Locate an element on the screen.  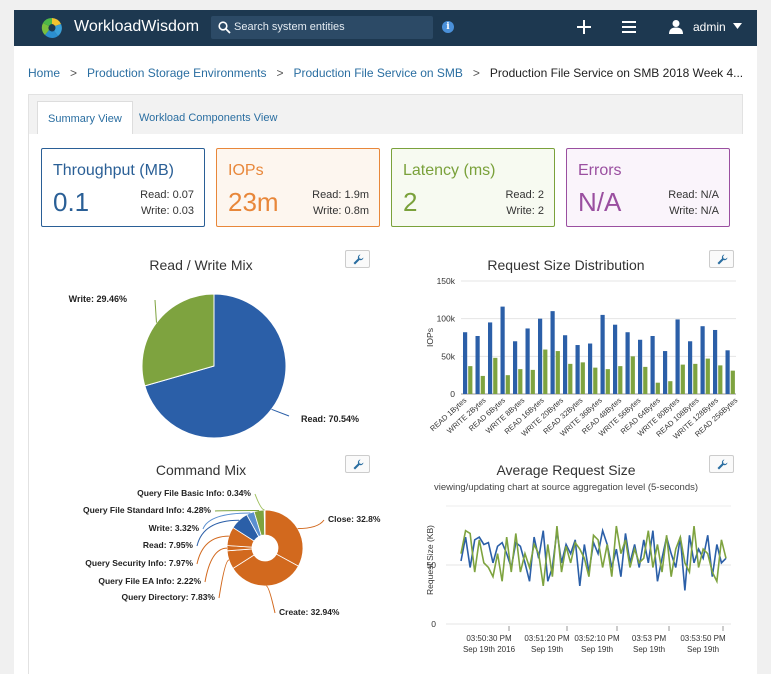
chart-title-average-request-size: Average Request Size is located at coordinates (566, 470).